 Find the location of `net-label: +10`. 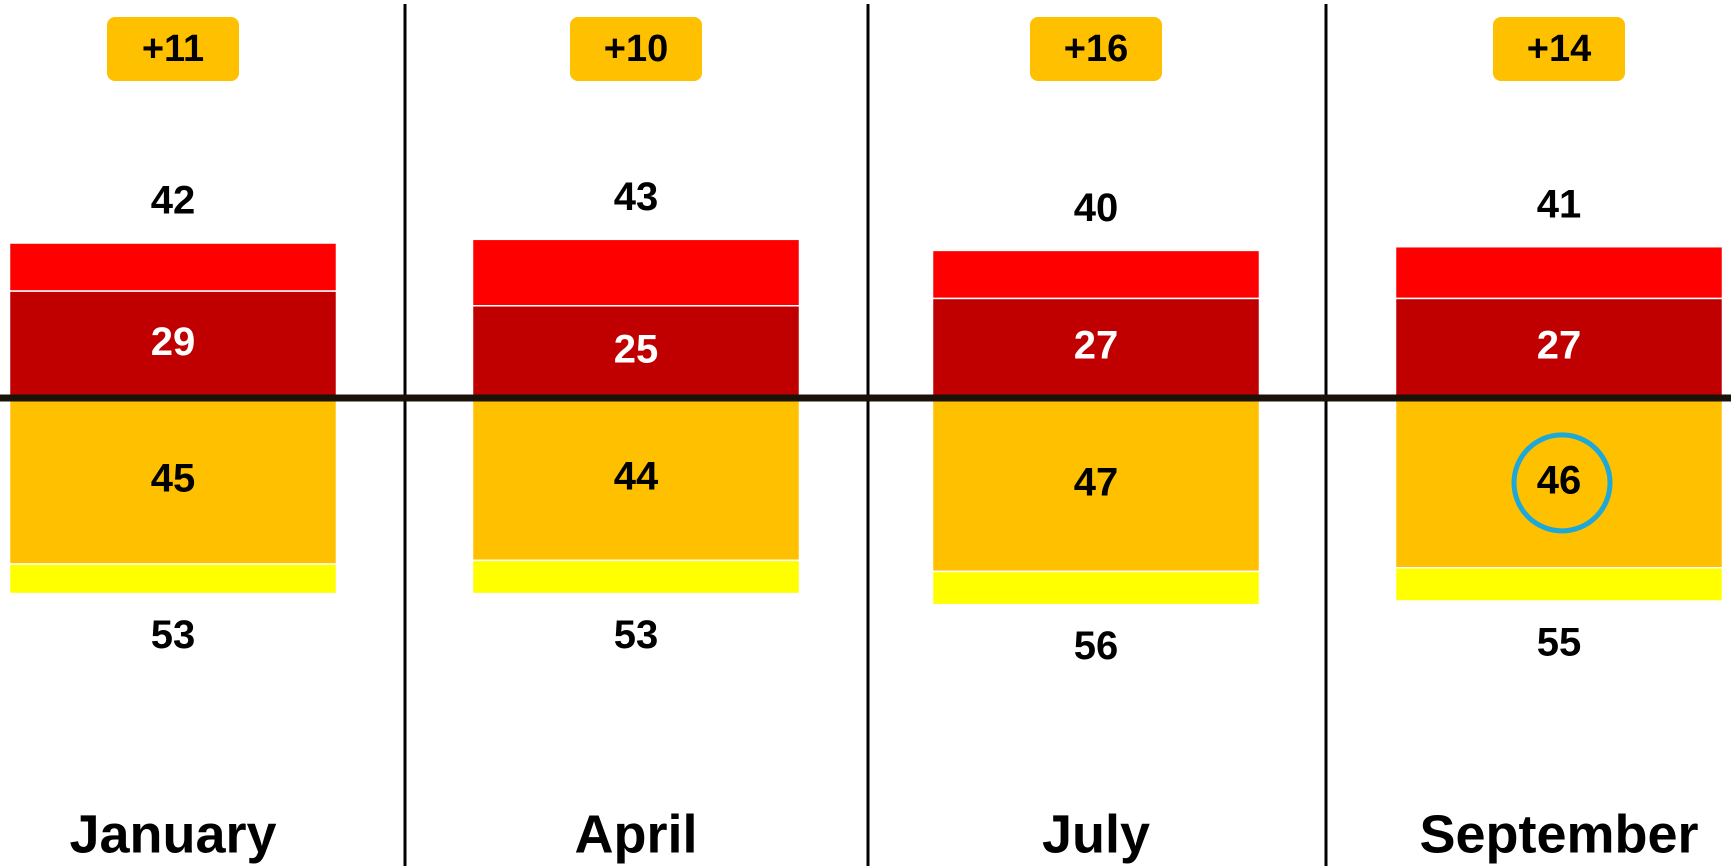

net-label: +10 is located at coordinates (636, 49).